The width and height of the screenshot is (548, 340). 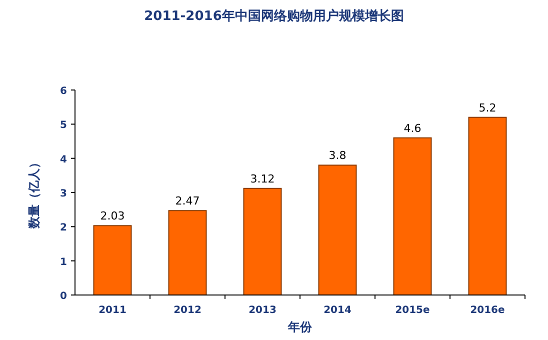 I want to click on x-tick-label: 2013, so click(x=262, y=310).